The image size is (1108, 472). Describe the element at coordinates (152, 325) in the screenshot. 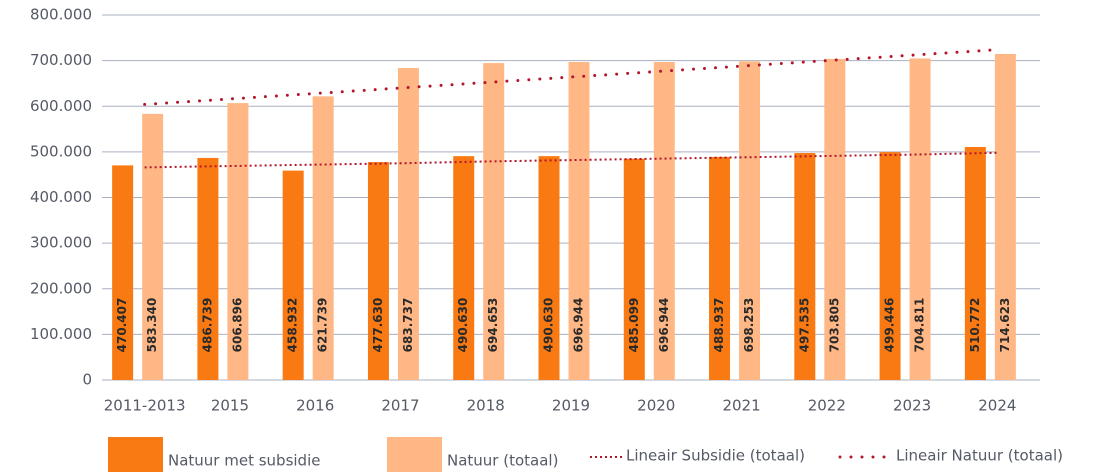

I see `value-label: 583.340` at that location.